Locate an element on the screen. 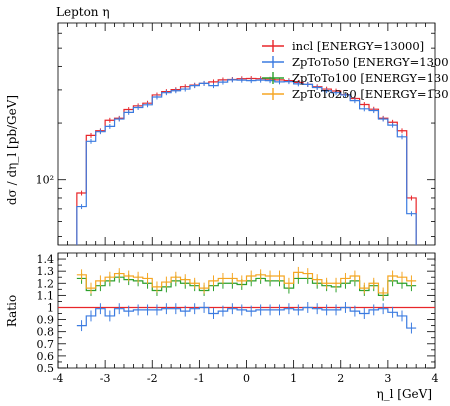 The height and width of the screenshot is (406, 450). x-tick-label: 0 is located at coordinates (246, 378).